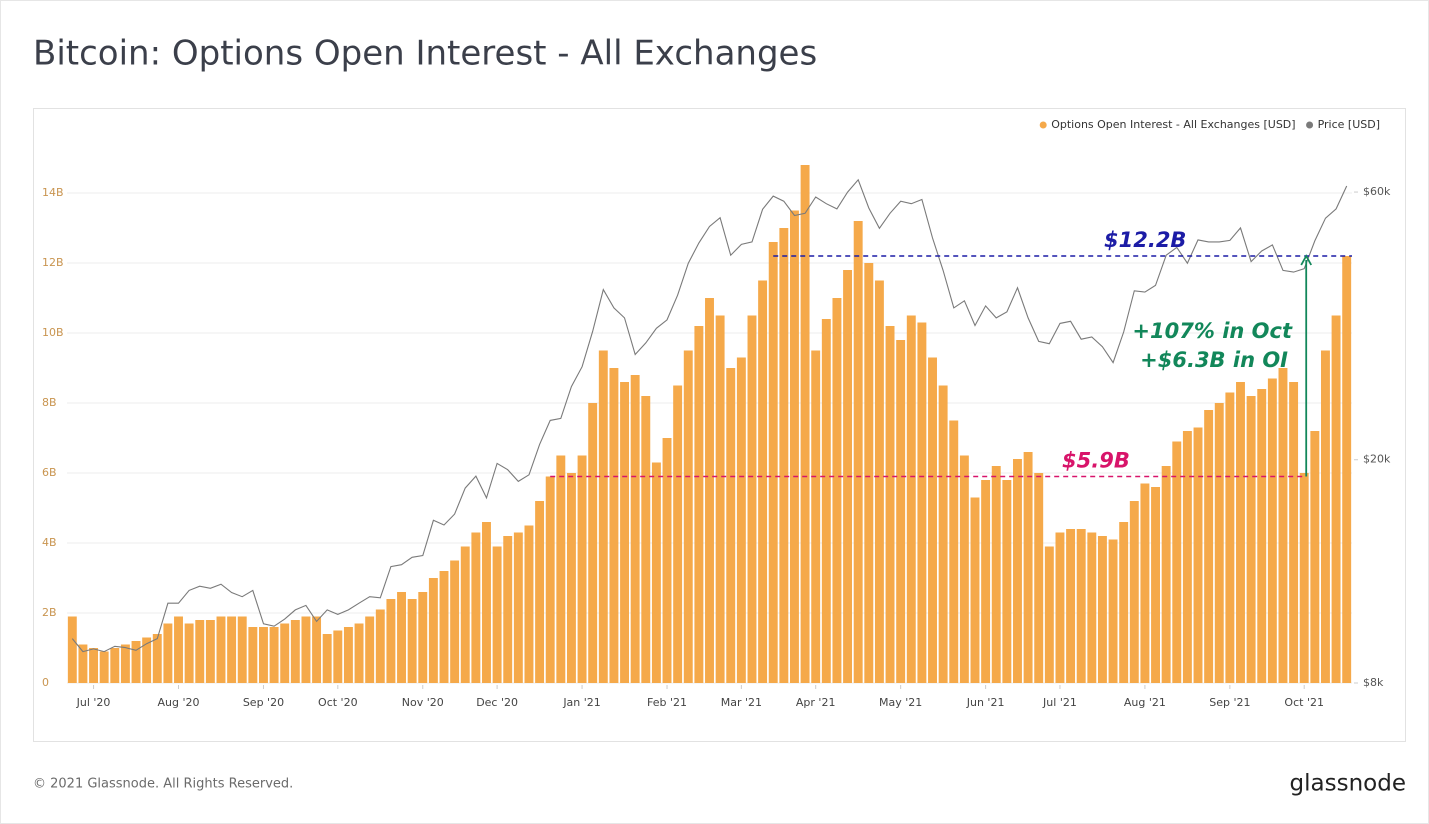 The image size is (1429, 824). I want to click on copyright: © 2021 Glassnode. All Rights Reserved., so click(163, 784).